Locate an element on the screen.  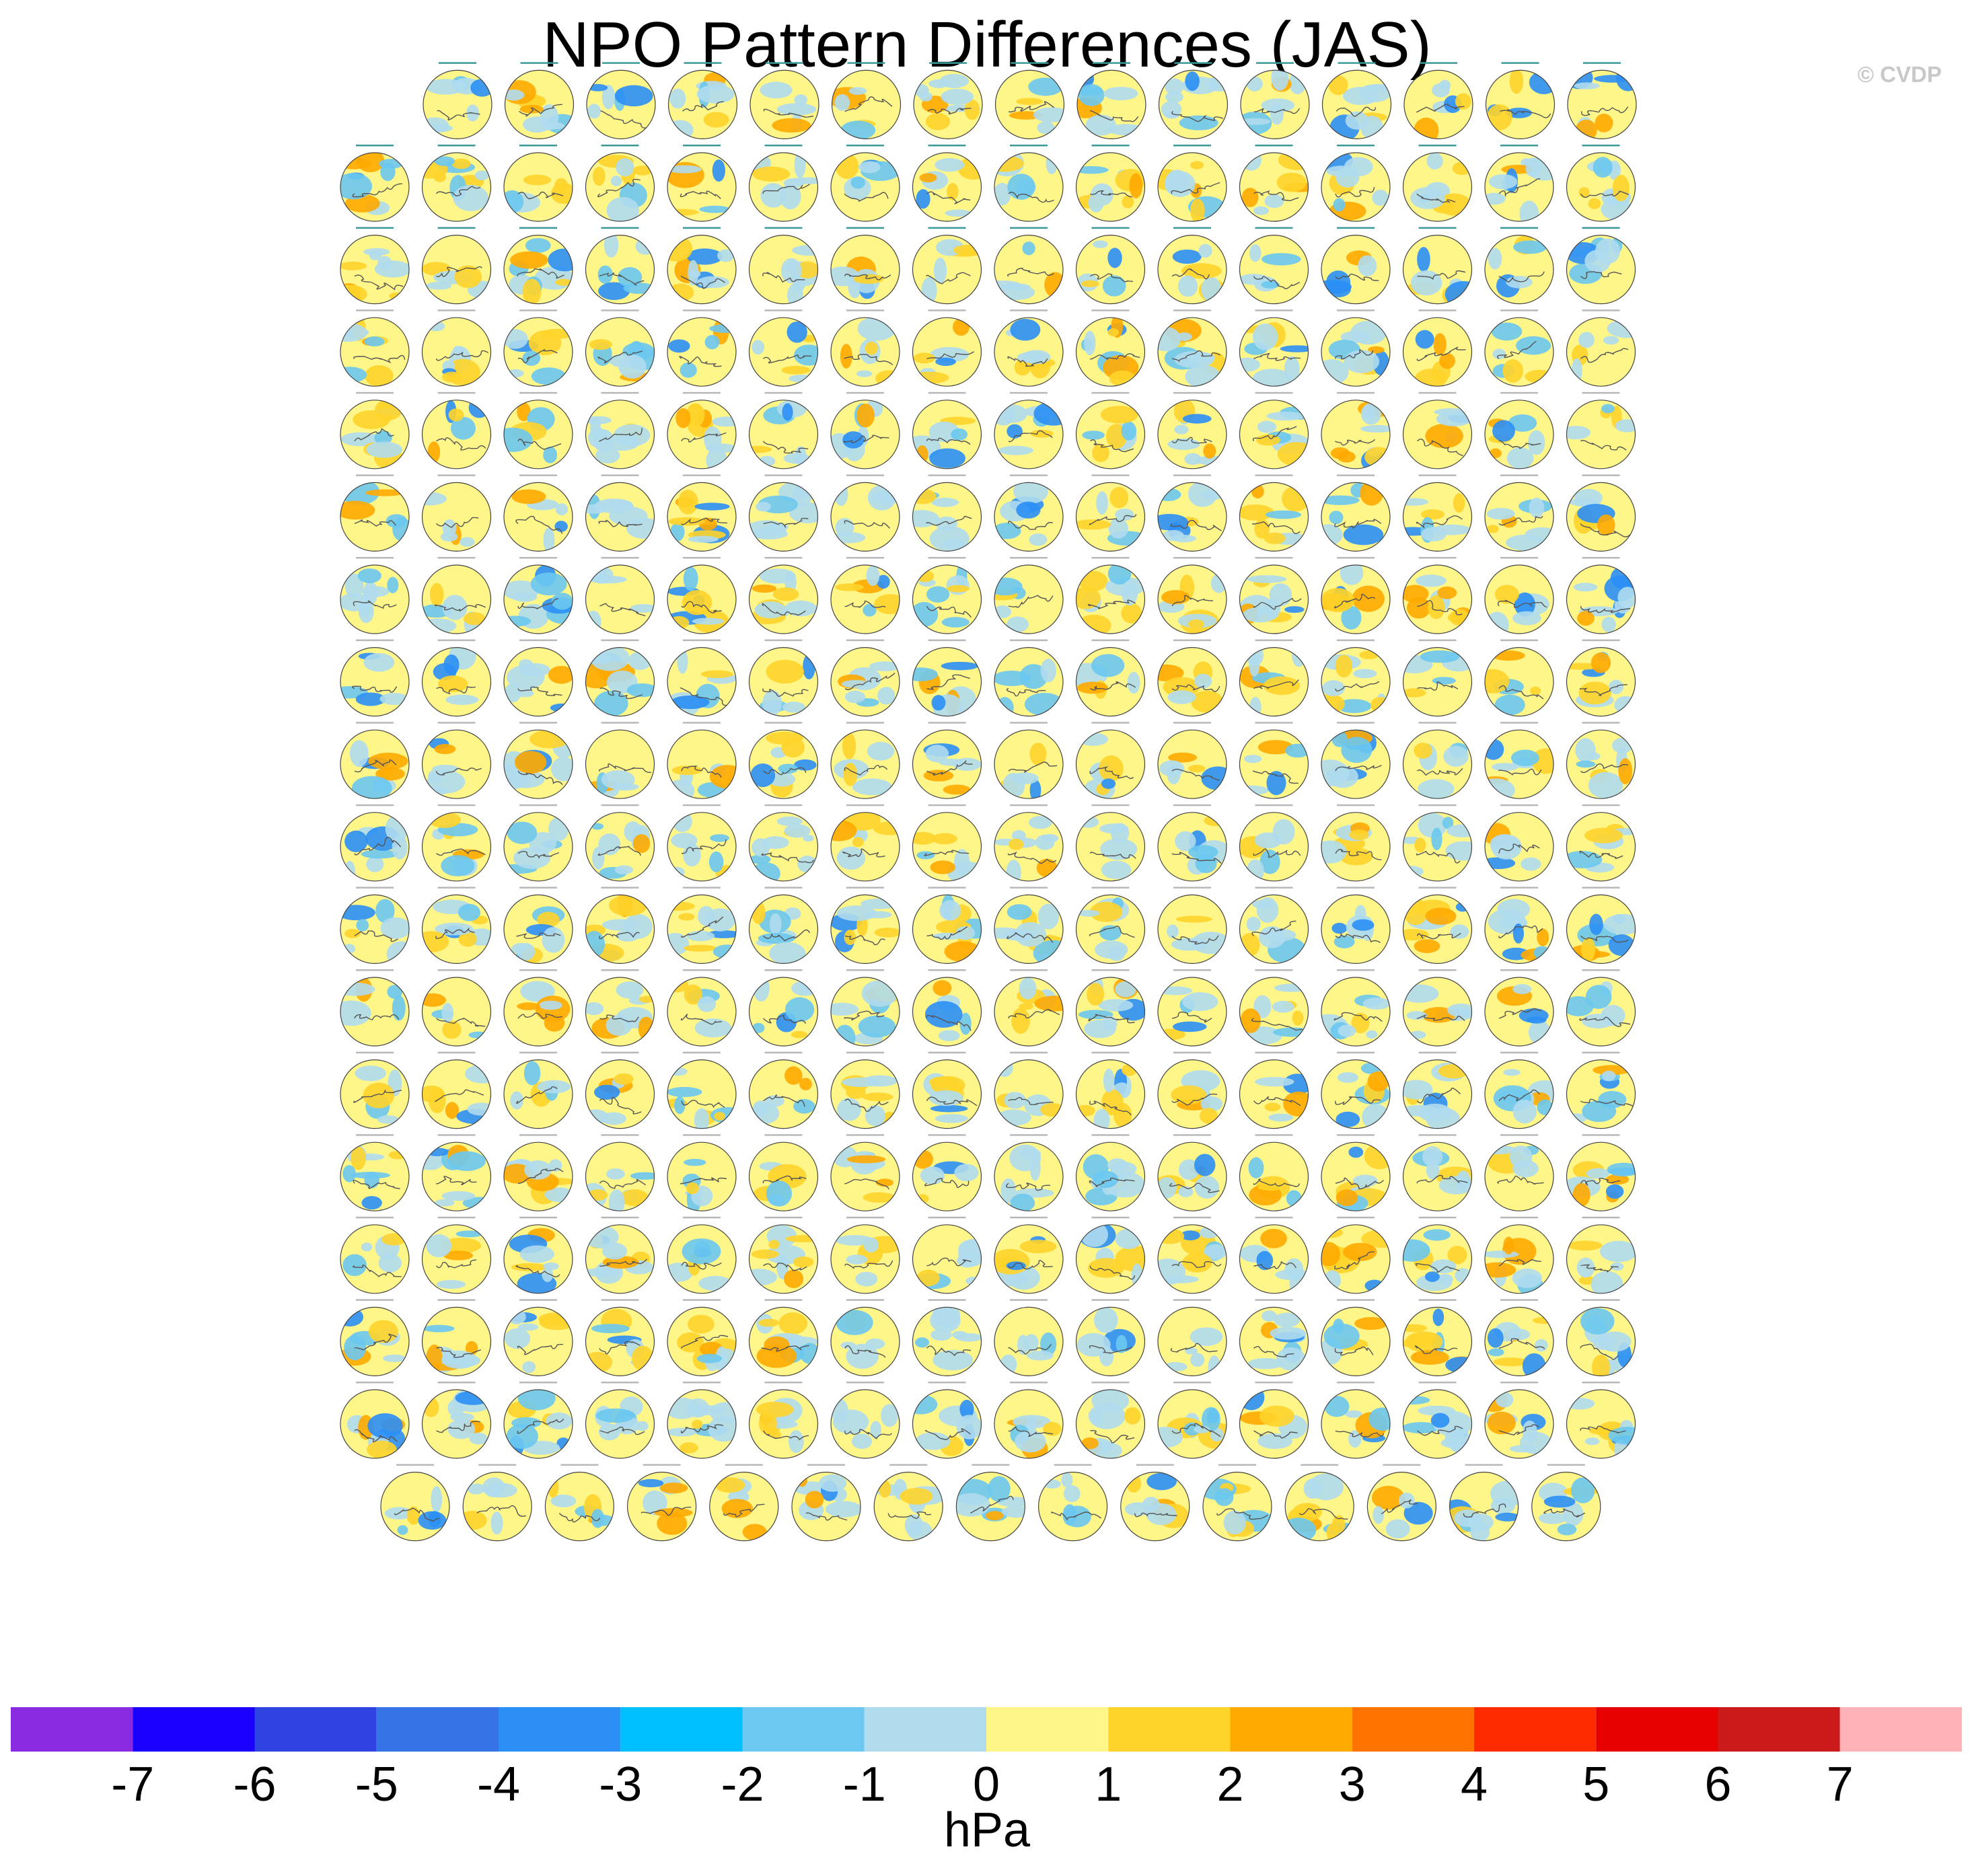
colorbar-units: hPa is located at coordinates (987, 1830).